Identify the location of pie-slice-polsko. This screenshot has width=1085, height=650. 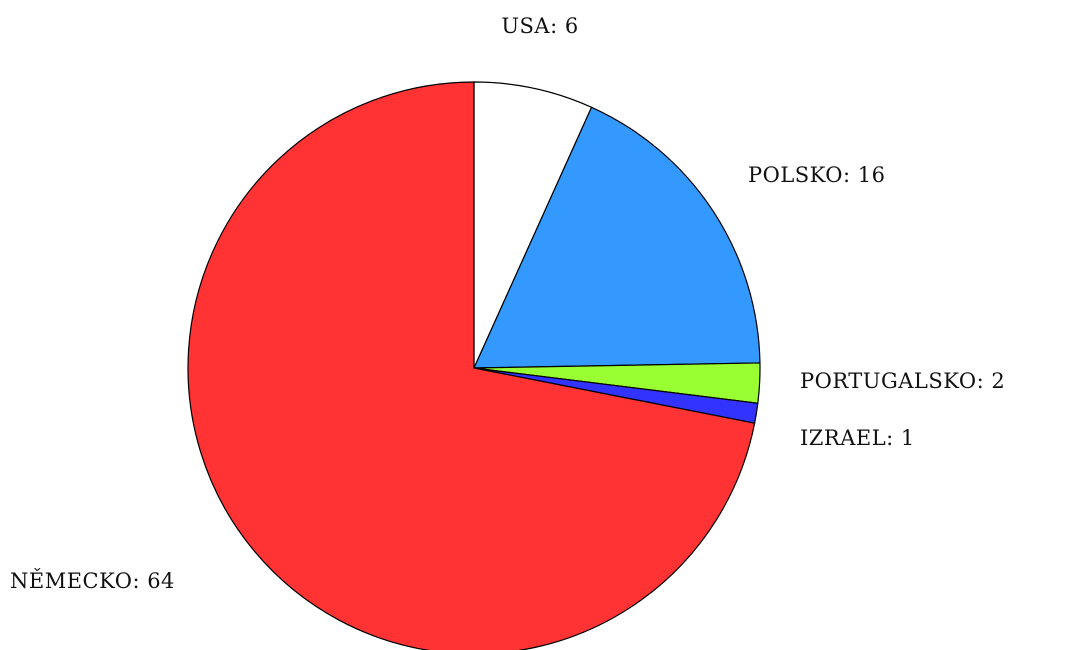
(617, 237).